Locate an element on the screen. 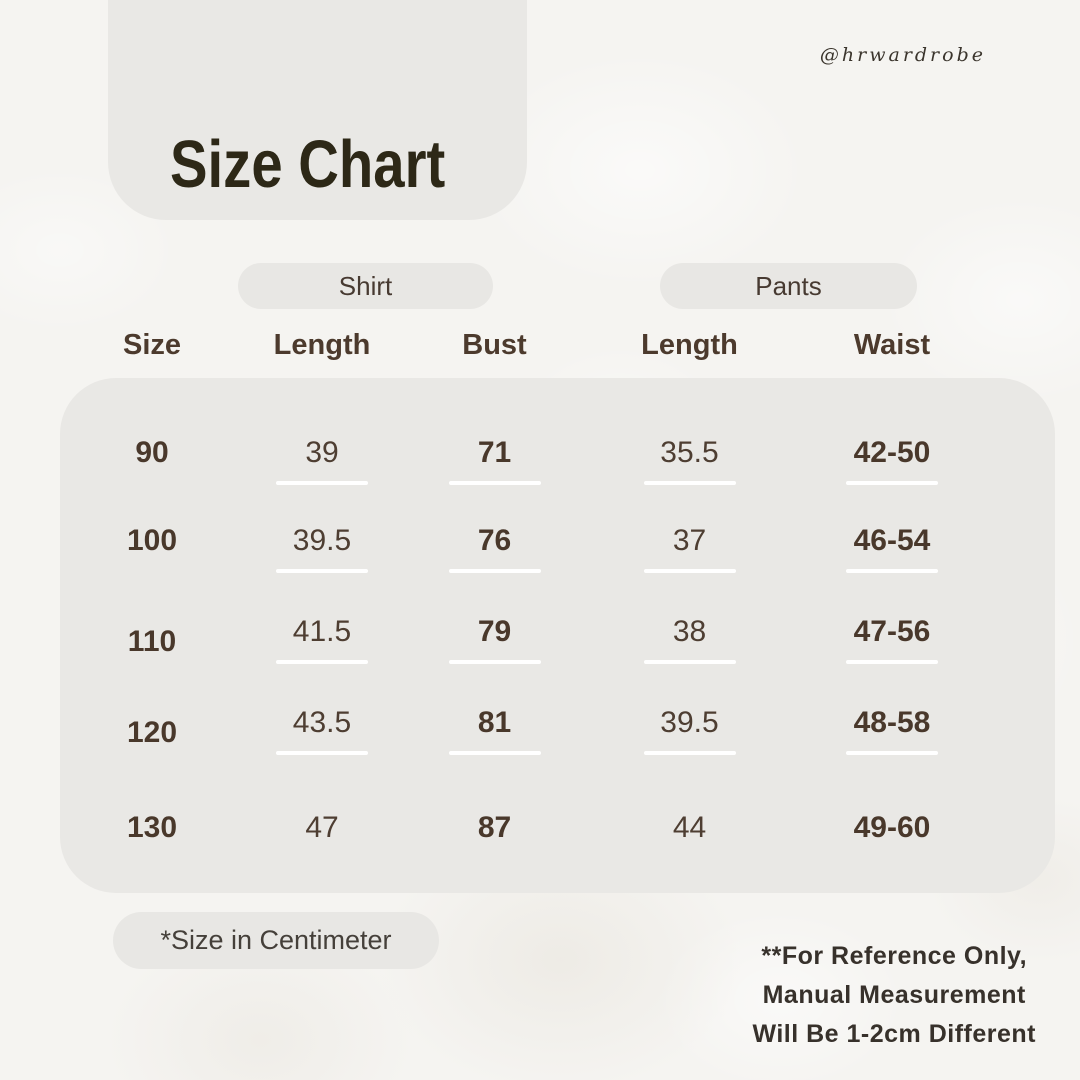 This screenshot has width=1080, height=1080. table-header-row: Size Length Bust Length Waist is located at coordinates (527, 345).